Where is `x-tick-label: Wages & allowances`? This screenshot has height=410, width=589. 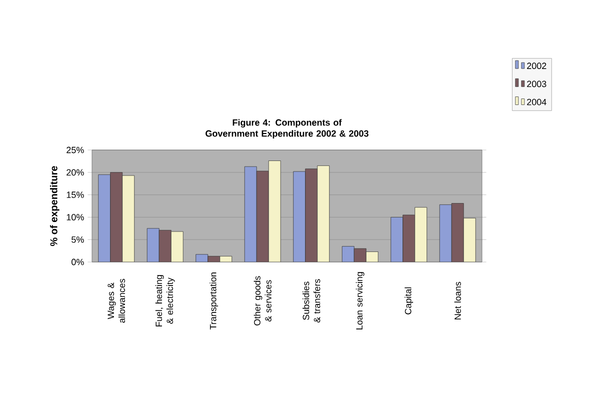
x-tick-label: Wages & allowances is located at coordinates (117, 300).